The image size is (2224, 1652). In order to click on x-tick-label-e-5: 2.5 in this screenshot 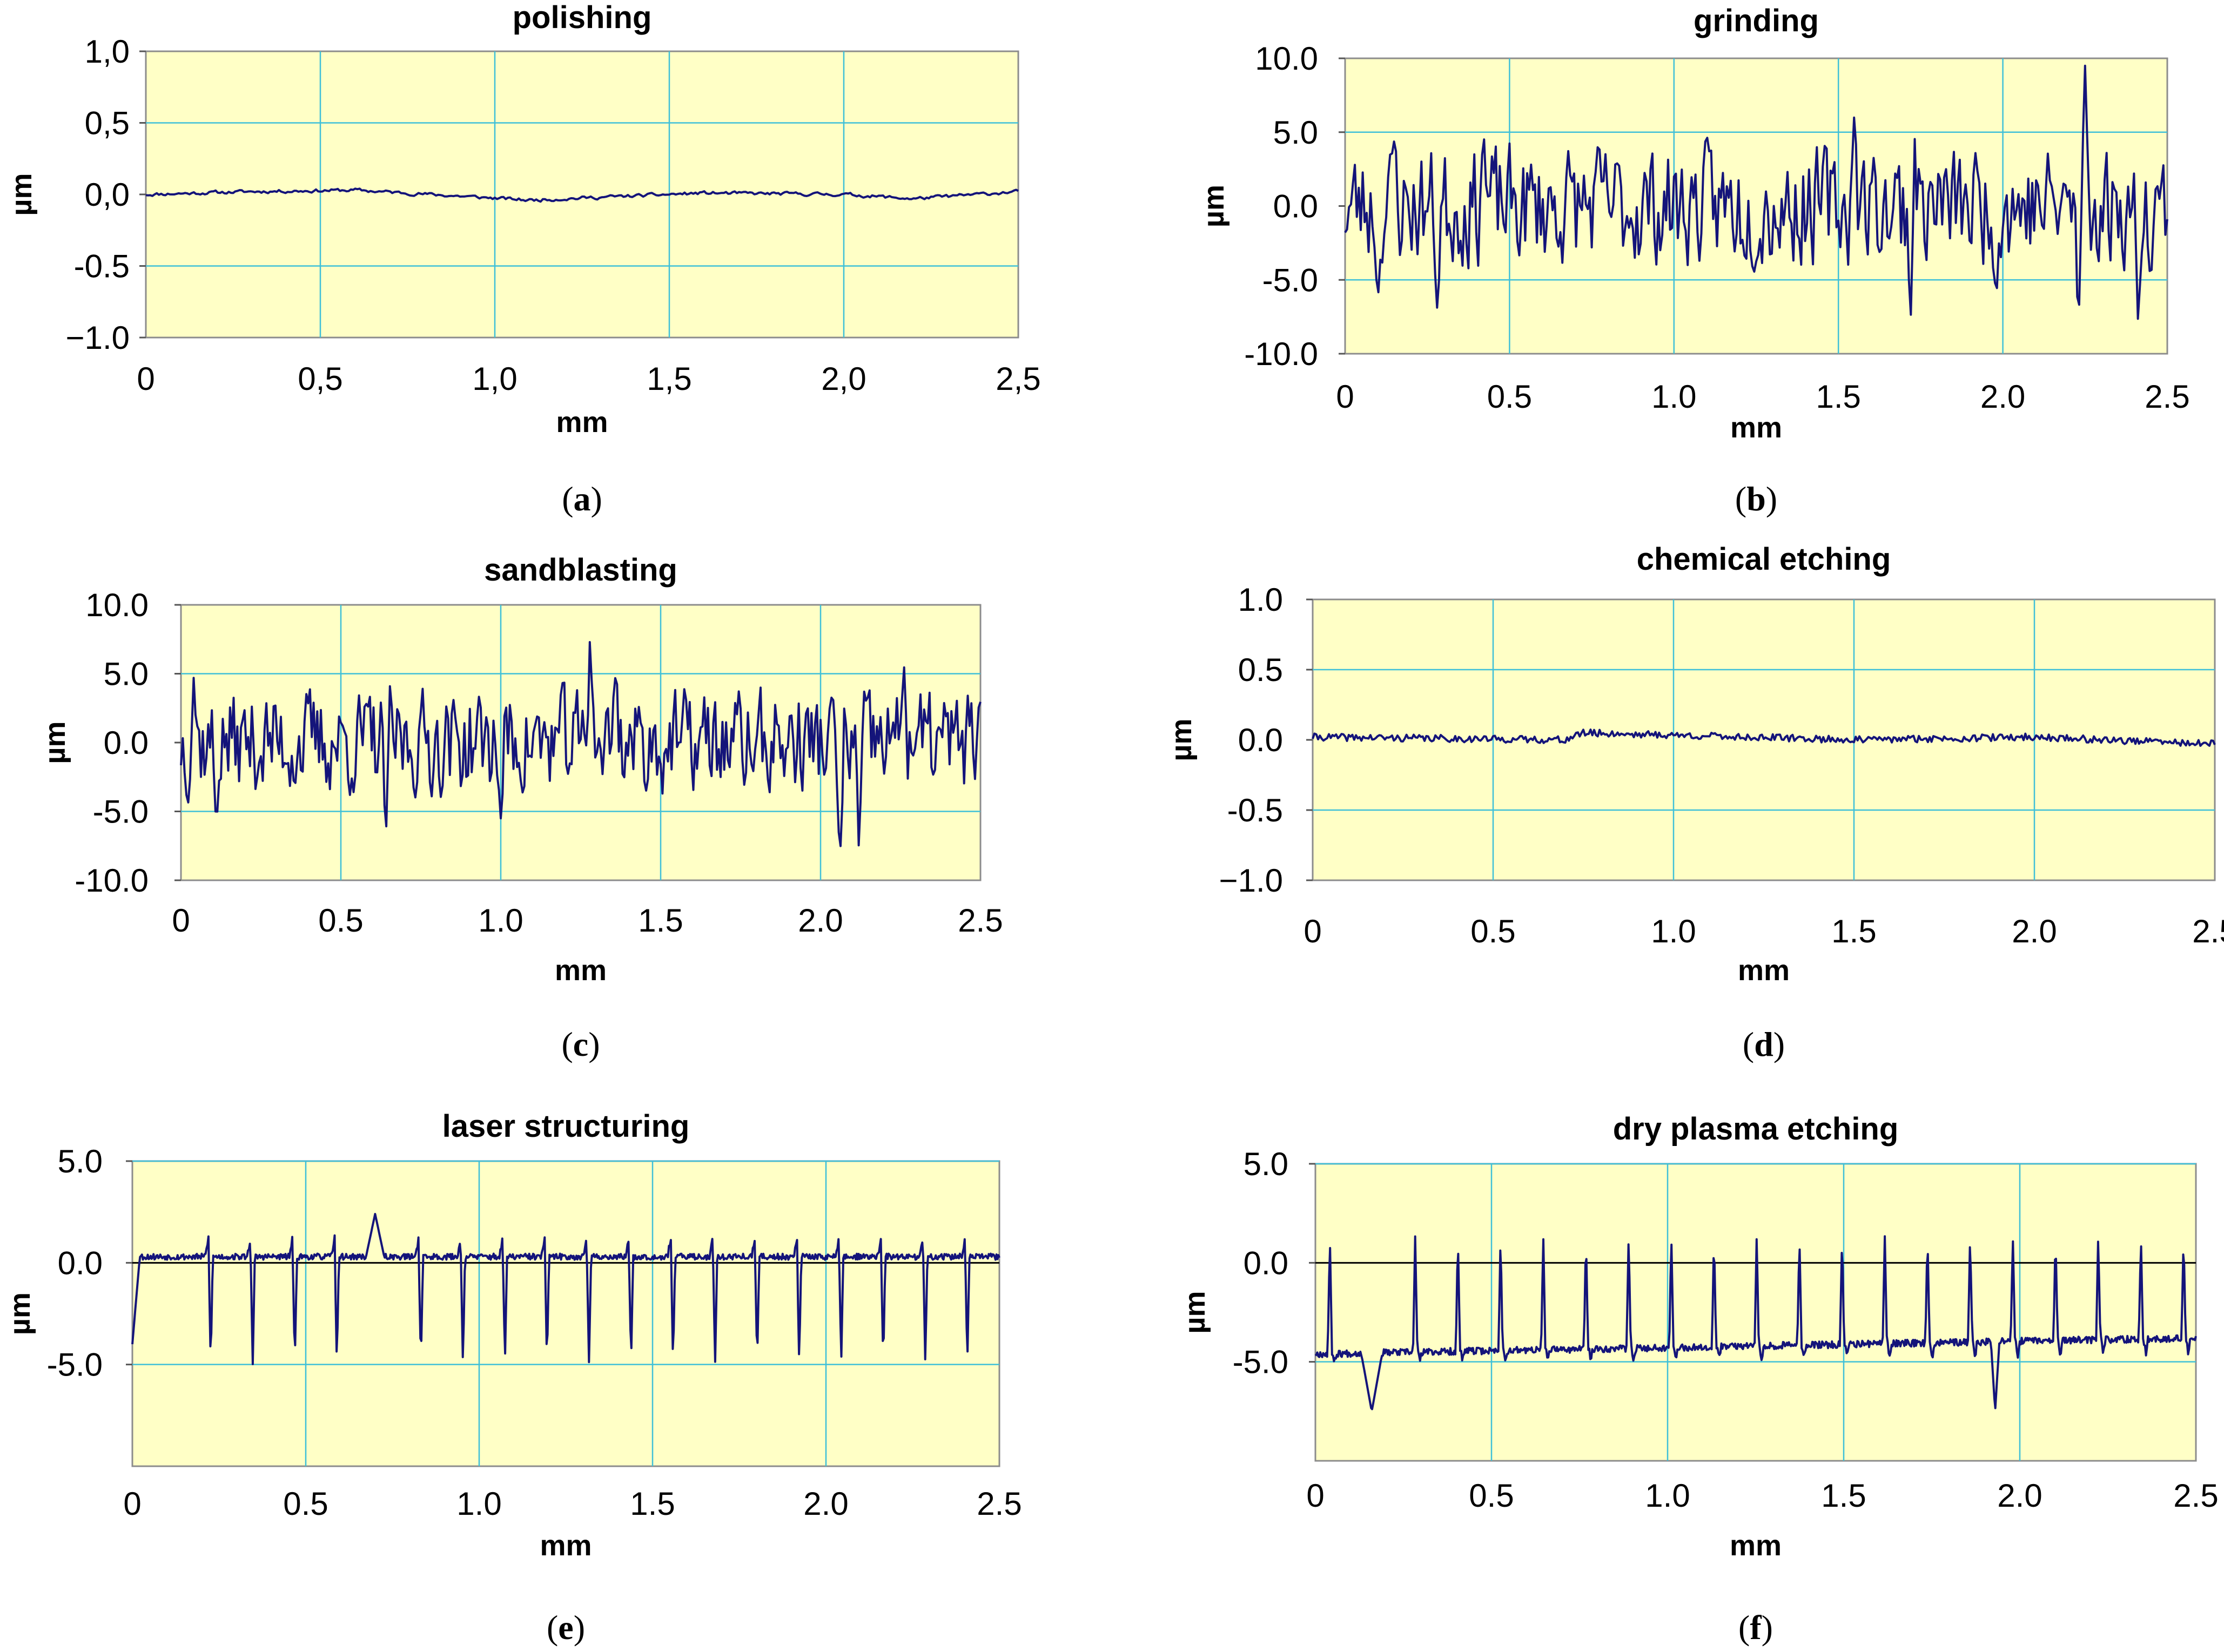, I will do `click(999, 1504)`.